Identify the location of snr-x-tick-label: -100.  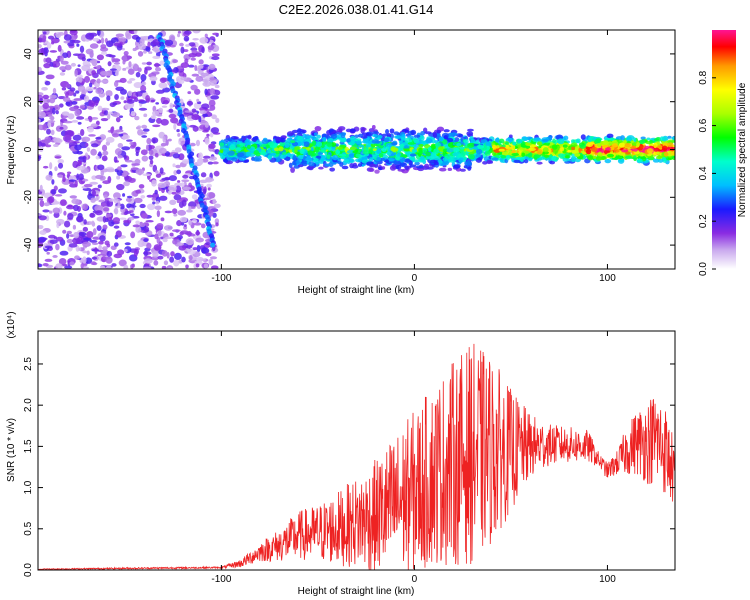
(221, 579).